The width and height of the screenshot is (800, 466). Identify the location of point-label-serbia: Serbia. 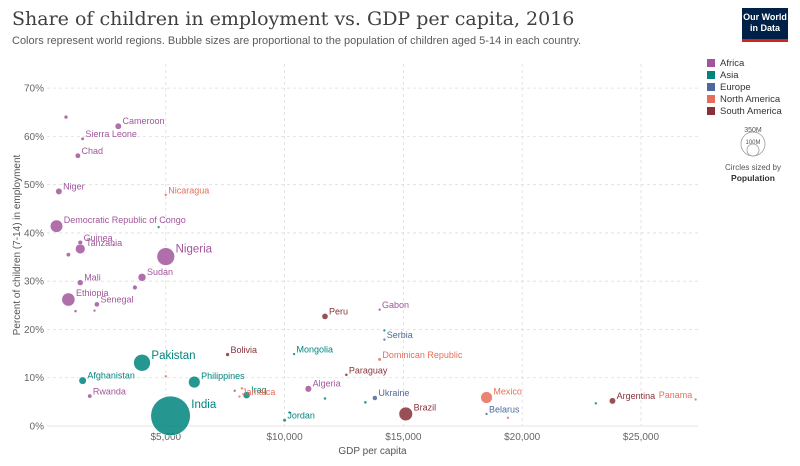
(400, 335).